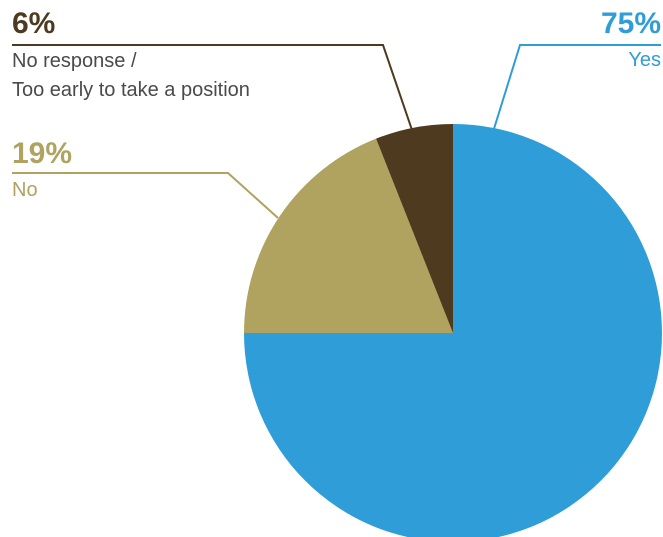  What do you see at coordinates (131, 90) in the screenshot?
I see `slice-label-no-response-line-2: Too early to take a position` at bounding box center [131, 90].